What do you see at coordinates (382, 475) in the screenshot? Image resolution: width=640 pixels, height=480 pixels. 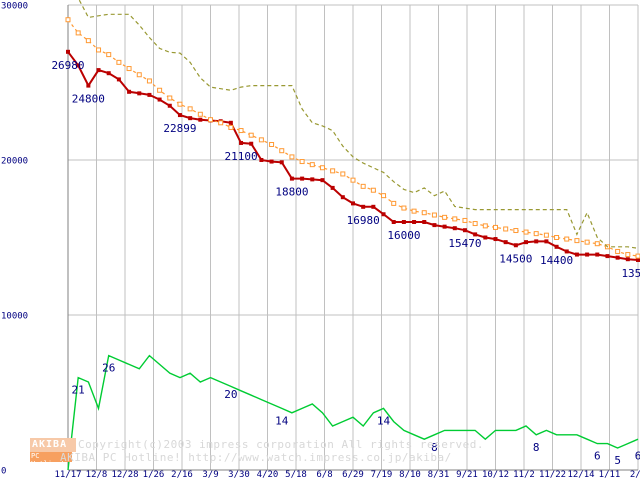 I see `x-axis-tick-label: 7/19` at bounding box center [382, 475].